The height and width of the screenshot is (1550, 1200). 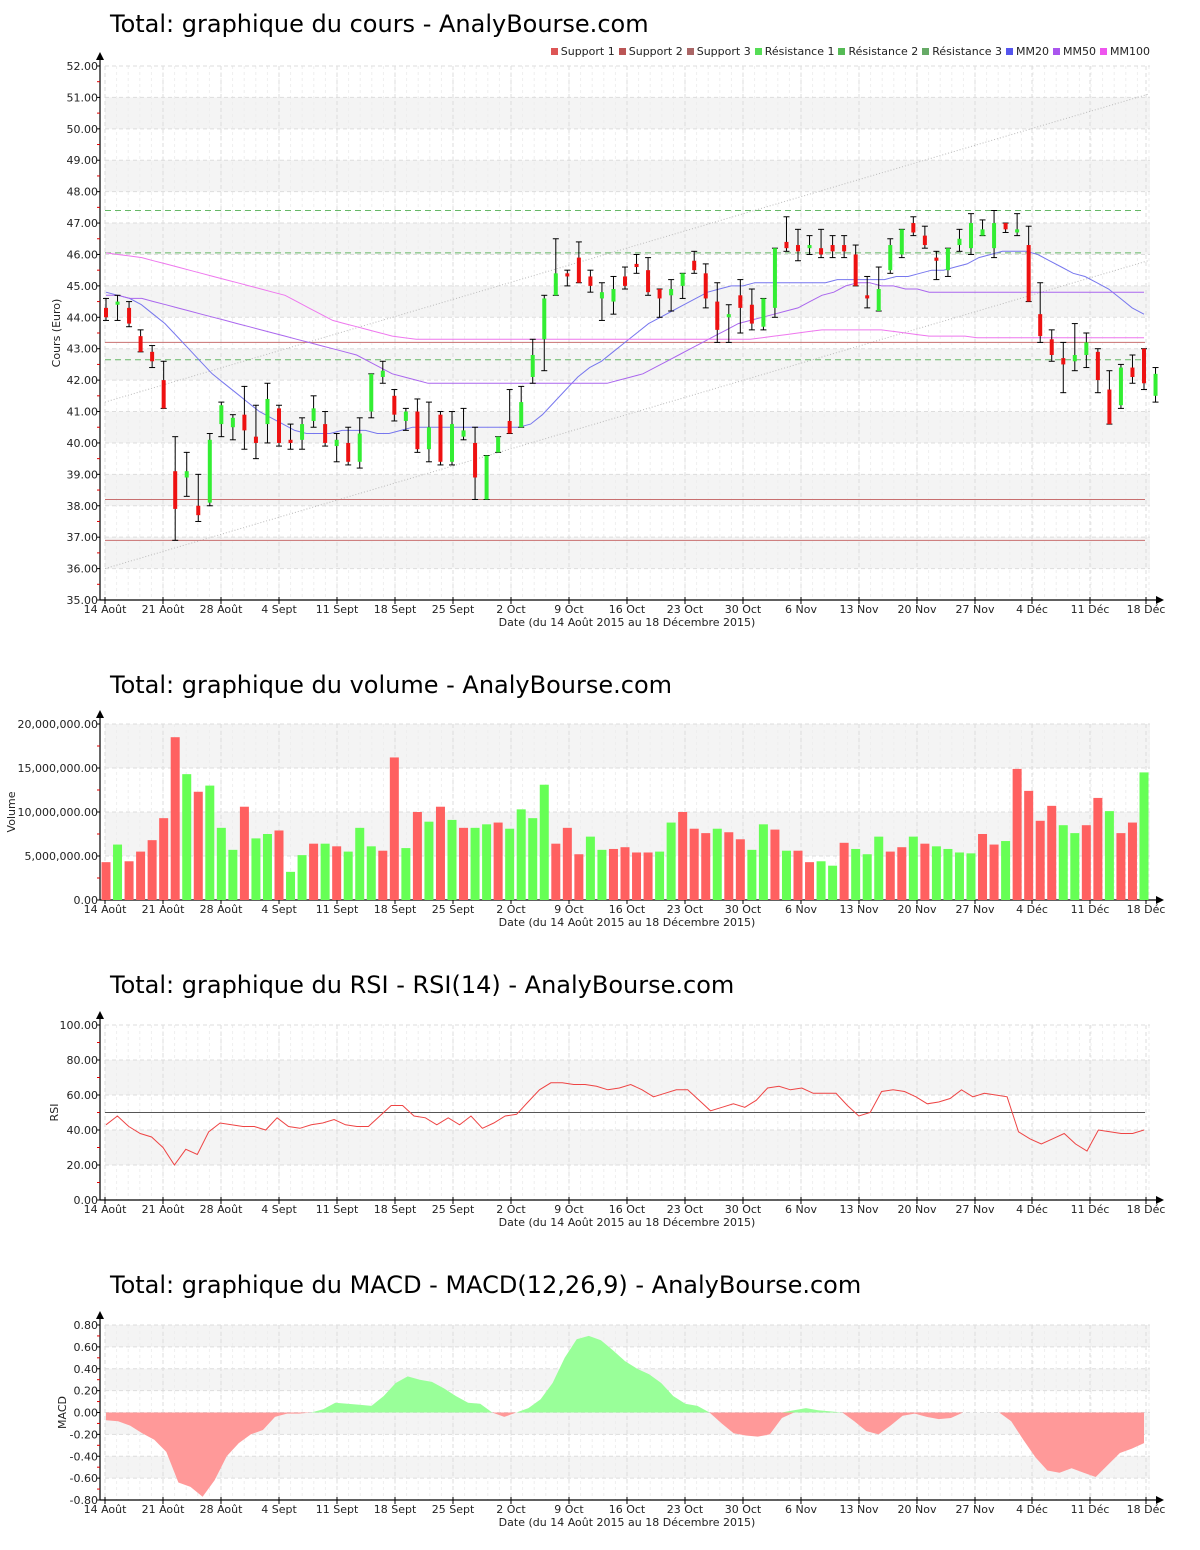 I want to click on legend-item: Support 3, so click(x=718, y=51).